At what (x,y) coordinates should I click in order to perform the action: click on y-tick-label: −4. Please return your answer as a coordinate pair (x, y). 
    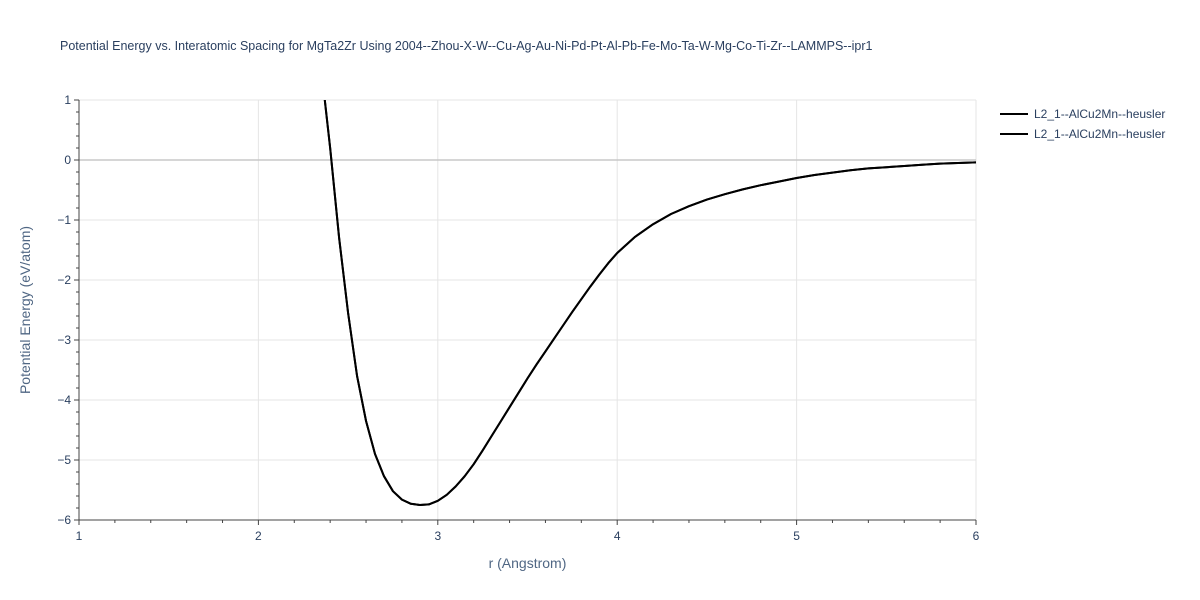
    Looking at the image, I should click on (64, 400).